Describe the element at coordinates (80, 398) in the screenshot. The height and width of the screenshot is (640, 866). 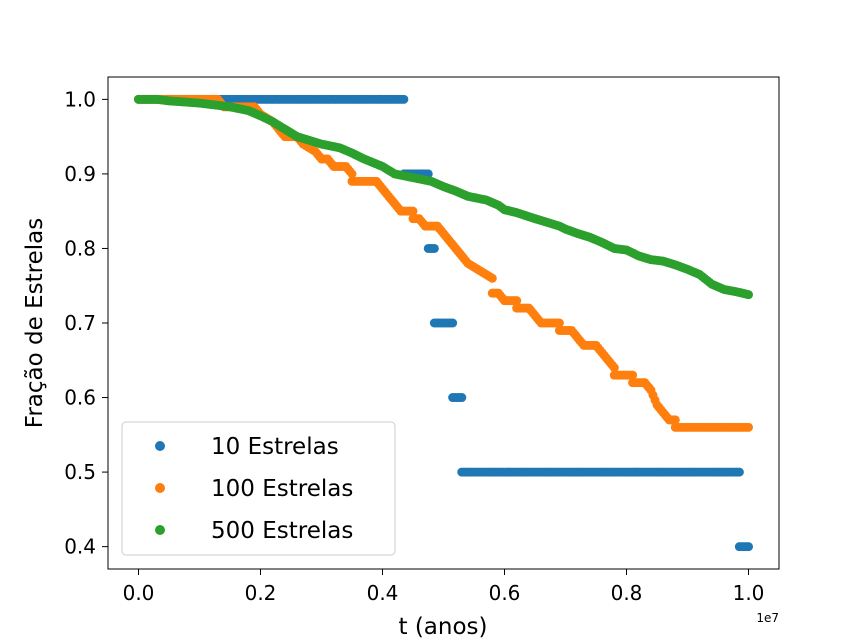
I see `y-tick-label: 0.6` at that location.